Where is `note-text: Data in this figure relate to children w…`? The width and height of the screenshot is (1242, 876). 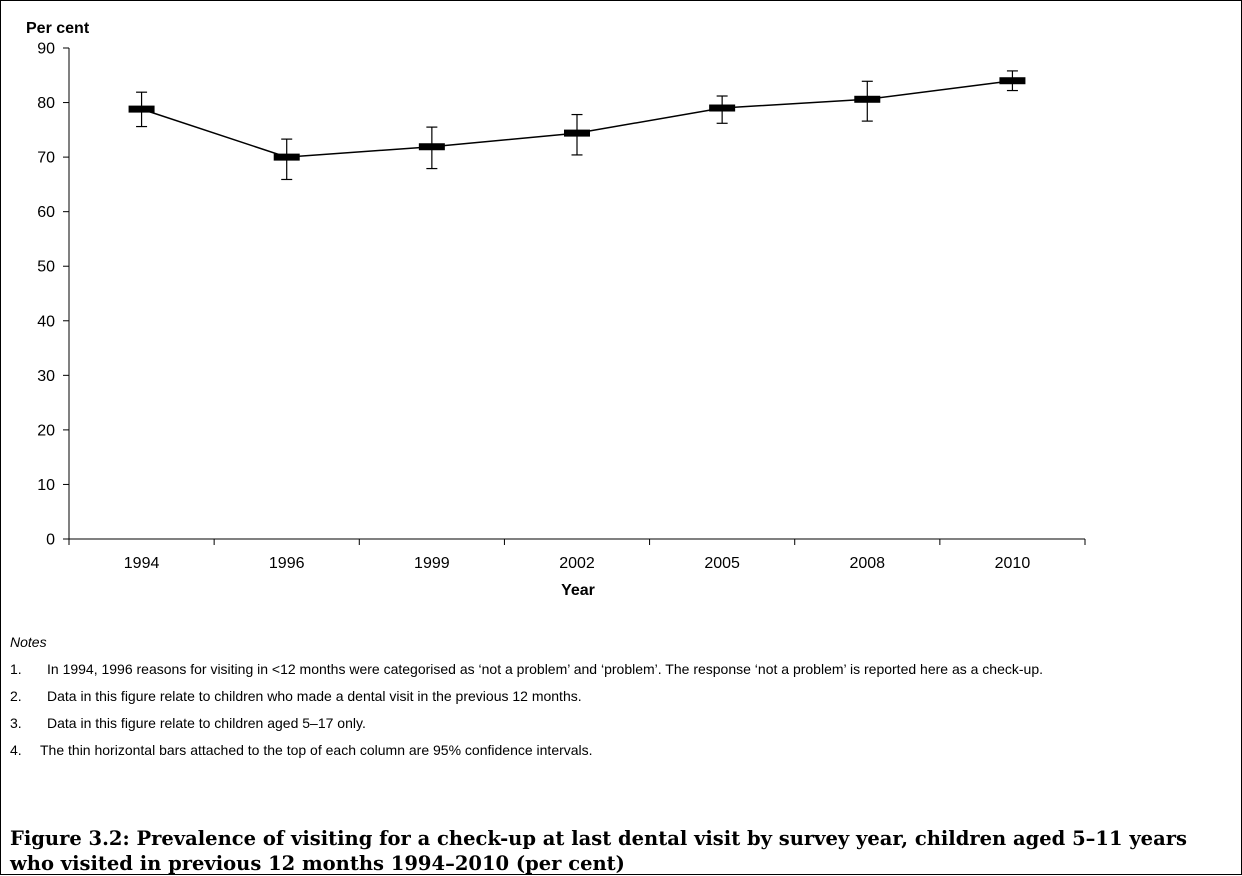
note-text: Data in this figure relate to children w… is located at coordinates (314, 696).